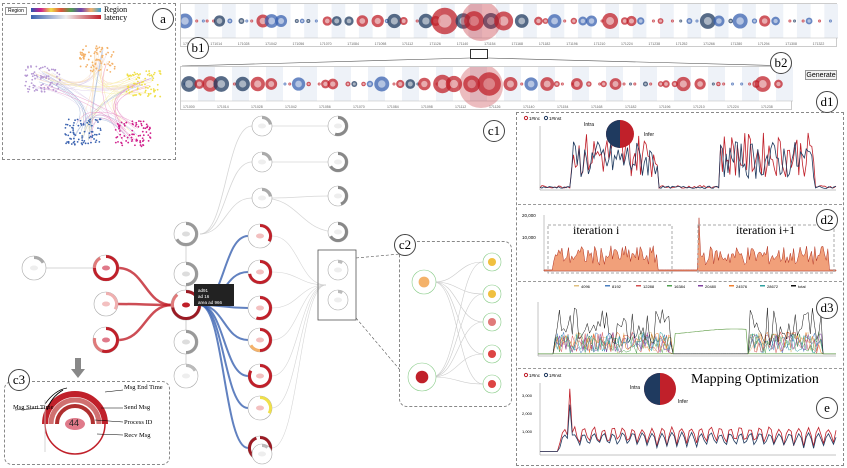  What do you see at coordinates (16, 11) in the screenshot?
I see `region-dropdown: Region` at bounding box center [16, 11].